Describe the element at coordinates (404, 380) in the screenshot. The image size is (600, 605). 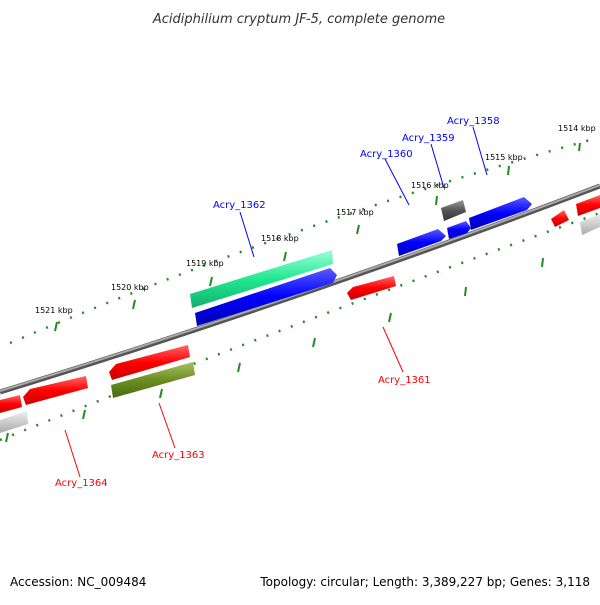
I see `gene-label-acry-1361: Acry_1361` at that location.